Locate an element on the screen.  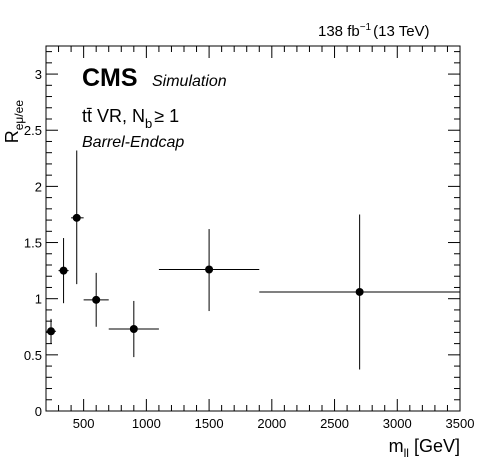
y-axis-title-main: R is located at coordinates (12, 136).